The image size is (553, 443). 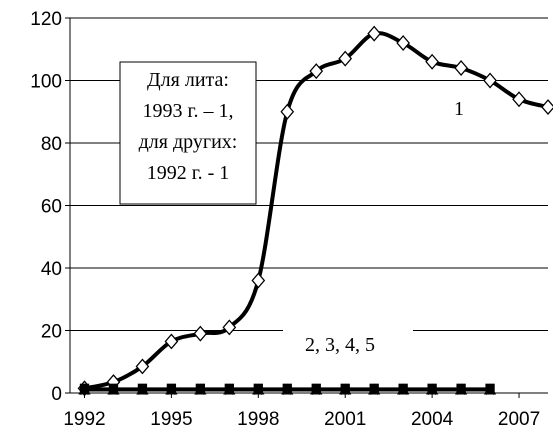 What do you see at coordinates (345, 419) in the screenshot?
I see `x-tick-label: 2001` at bounding box center [345, 419].